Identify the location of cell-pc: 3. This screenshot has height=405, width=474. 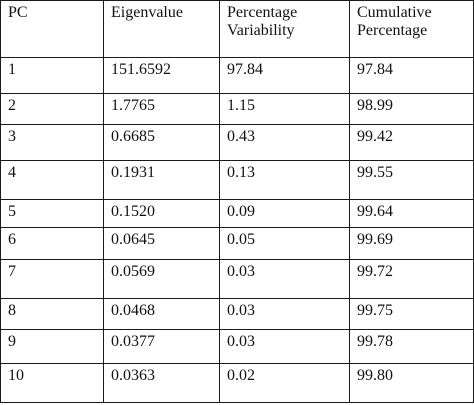
(52, 142).